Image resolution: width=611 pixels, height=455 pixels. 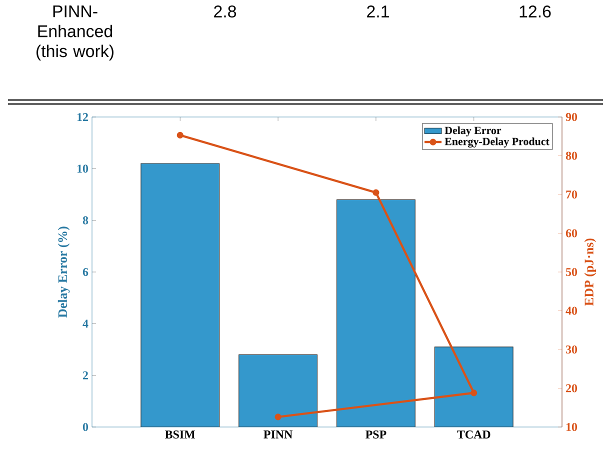 What do you see at coordinates (82, 168) in the screenshot?
I see `y-tick-label: 10` at bounding box center [82, 168].